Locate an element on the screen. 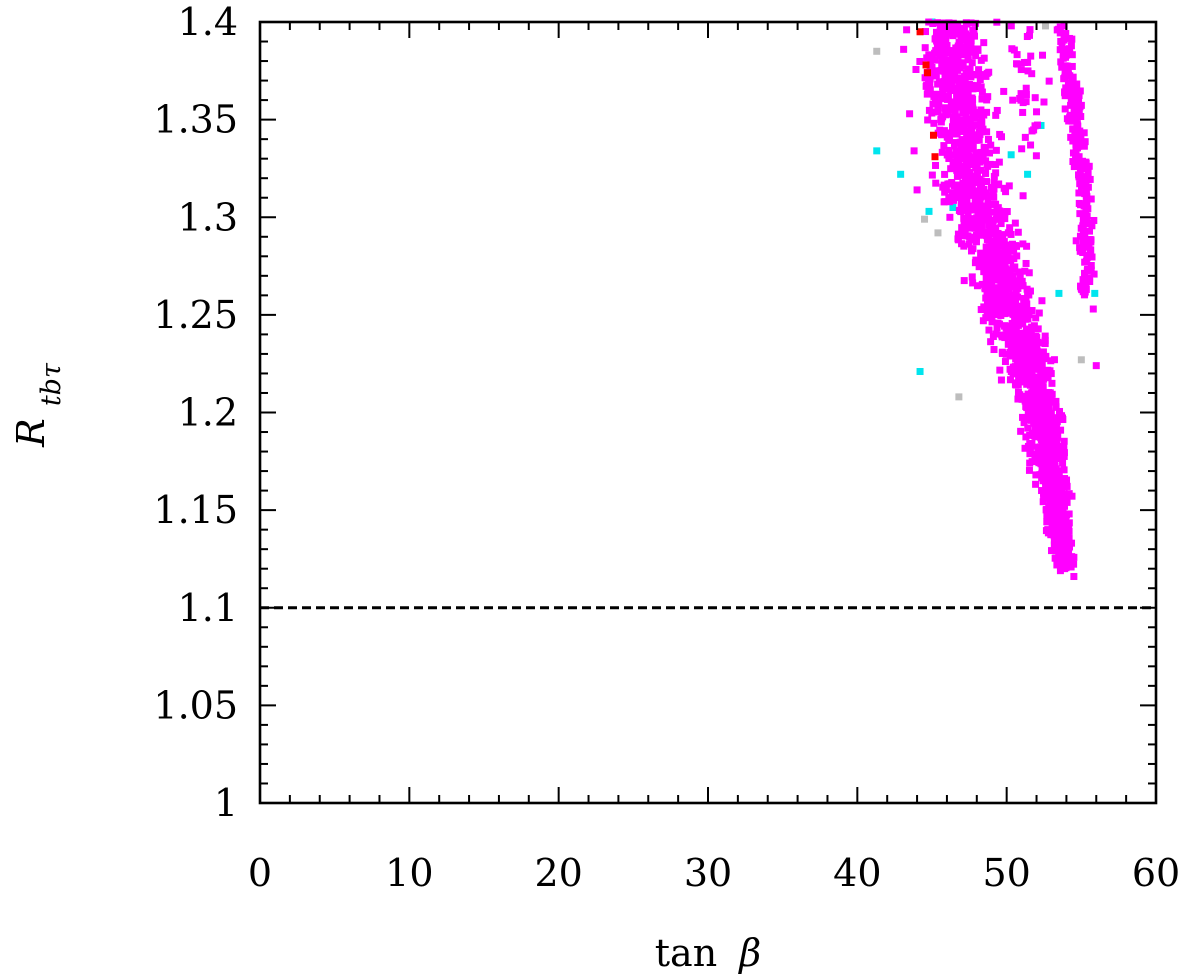 This screenshot has width=1183, height=979. y-tick-label: 1.15 is located at coordinates (195, 510).